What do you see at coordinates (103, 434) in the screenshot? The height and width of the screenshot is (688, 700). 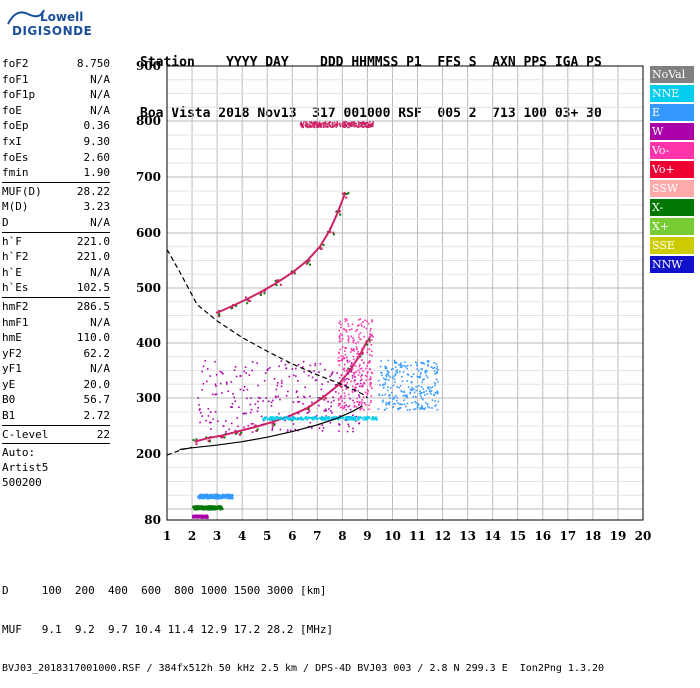 I see `param-value: 22` at bounding box center [103, 434].